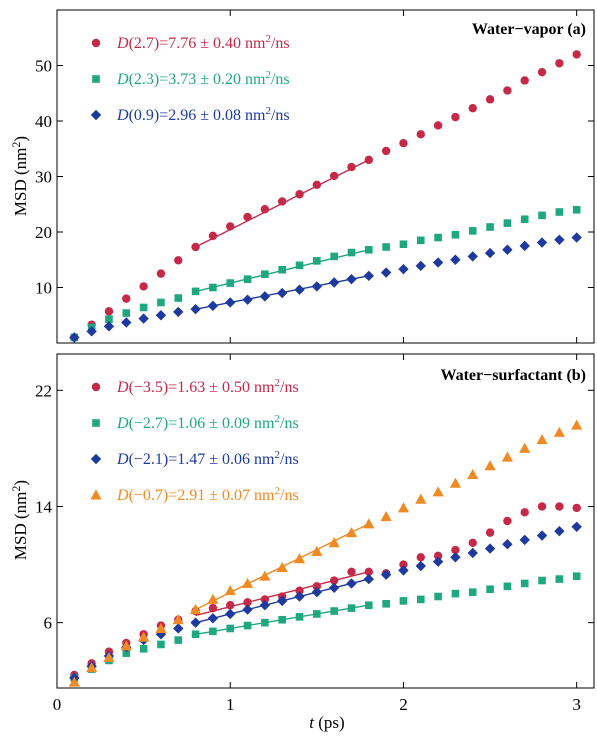  Describe the element at coordinates (43, 121) in the screenshot. I see `panel-a-ytick-label-3: 40` at that location.